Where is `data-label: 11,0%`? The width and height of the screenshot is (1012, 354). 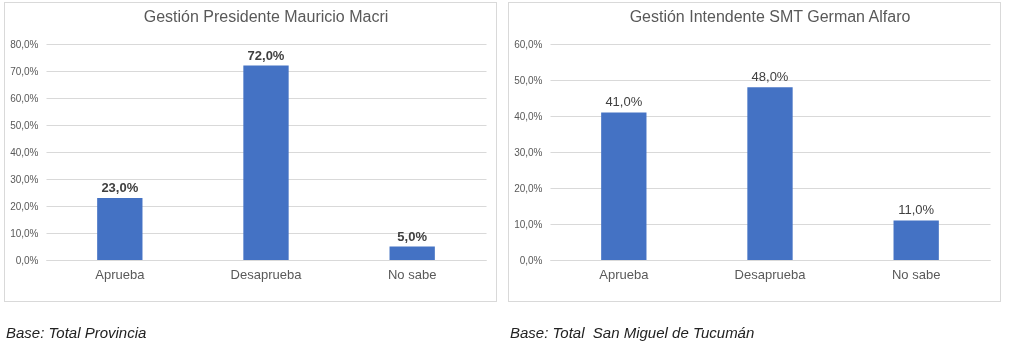
data-label: 11,0% is located at coordinates (916, 210).